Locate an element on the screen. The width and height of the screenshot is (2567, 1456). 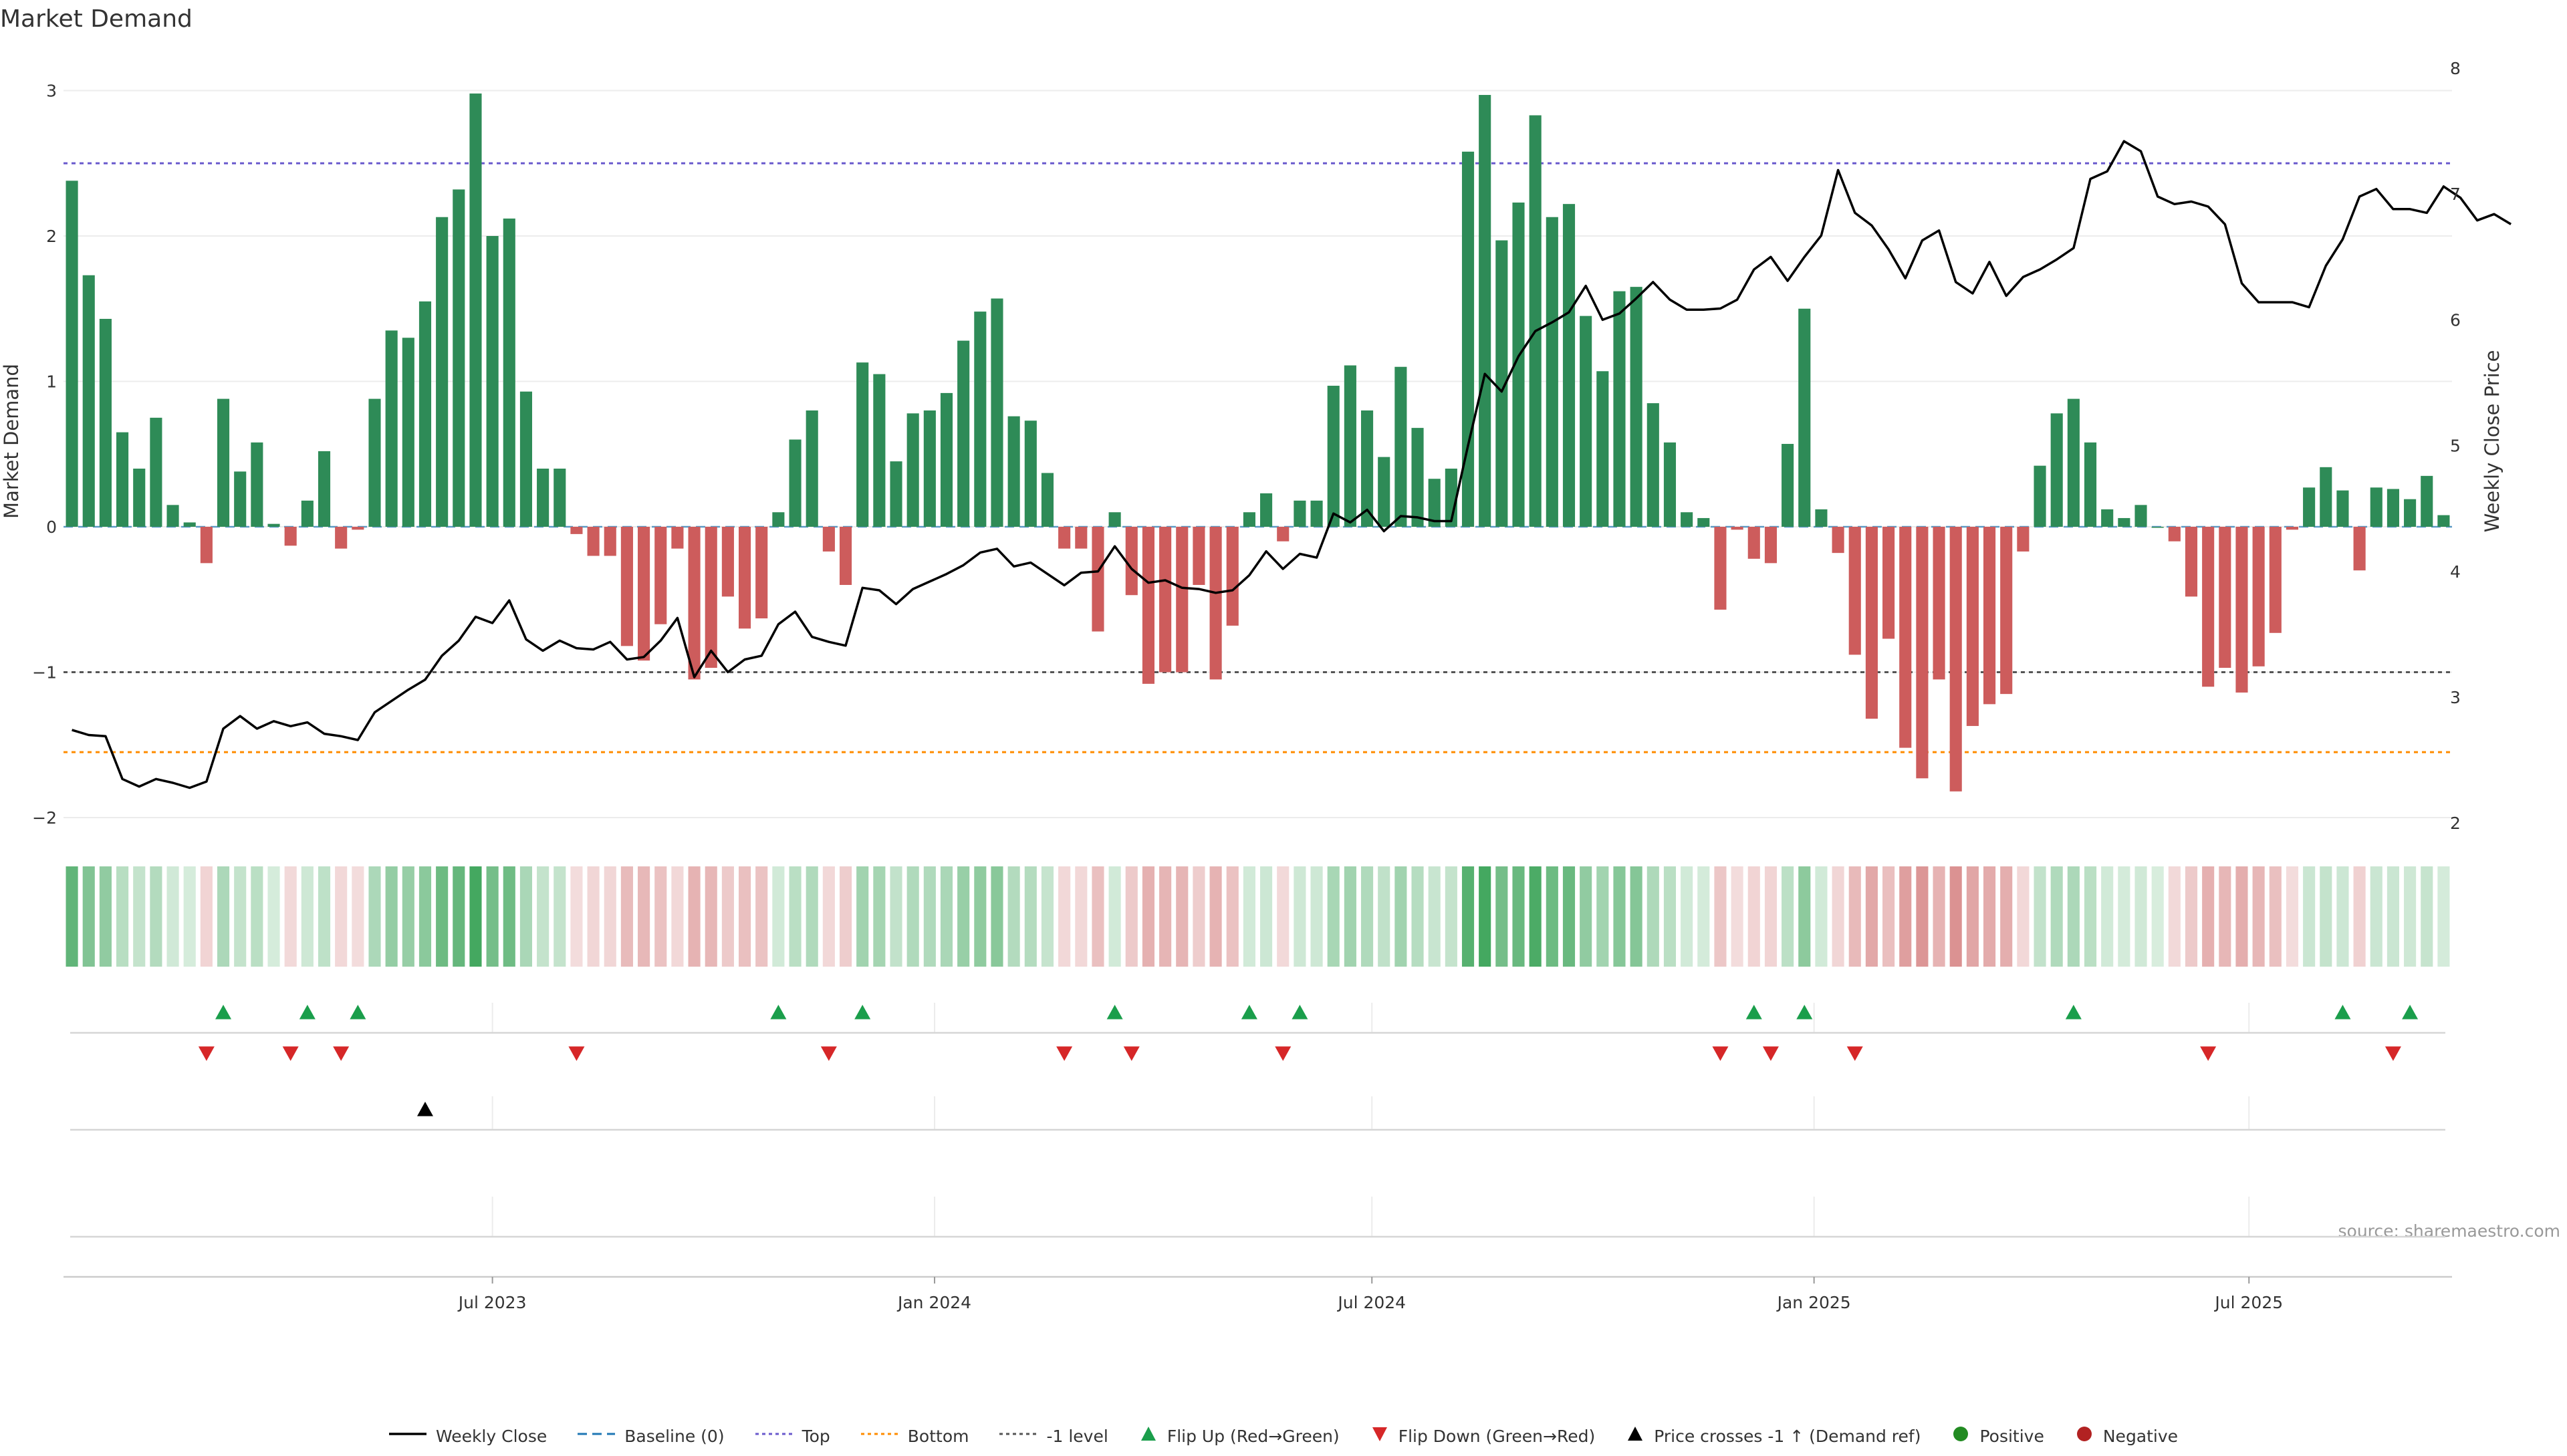
y-tick-label: 2 is located at coordinates (51, 236).